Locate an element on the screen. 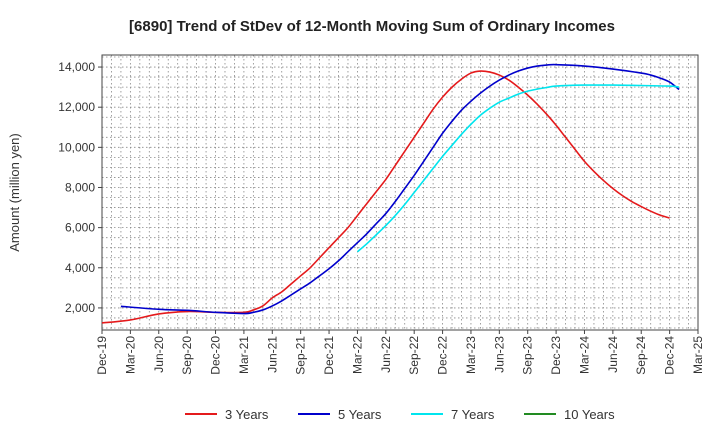  legend-label-7-years: 7 Years is located at coordinates (473, 414).